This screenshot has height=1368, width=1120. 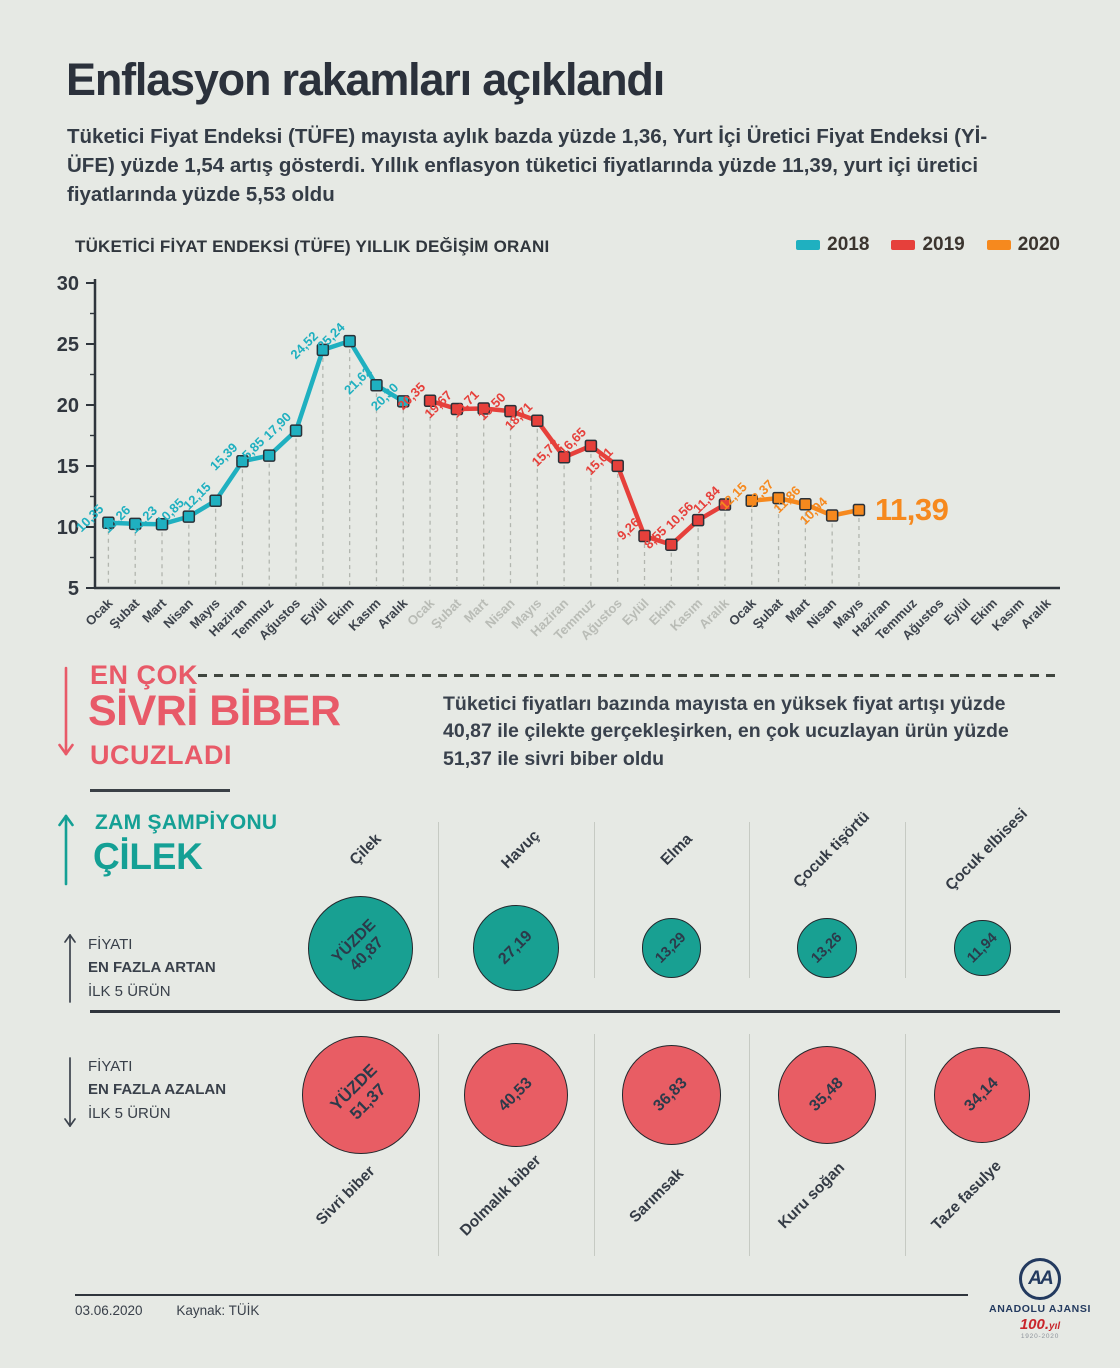 I want to click on bubble-value: 13,29, so click(x=671, y=948).